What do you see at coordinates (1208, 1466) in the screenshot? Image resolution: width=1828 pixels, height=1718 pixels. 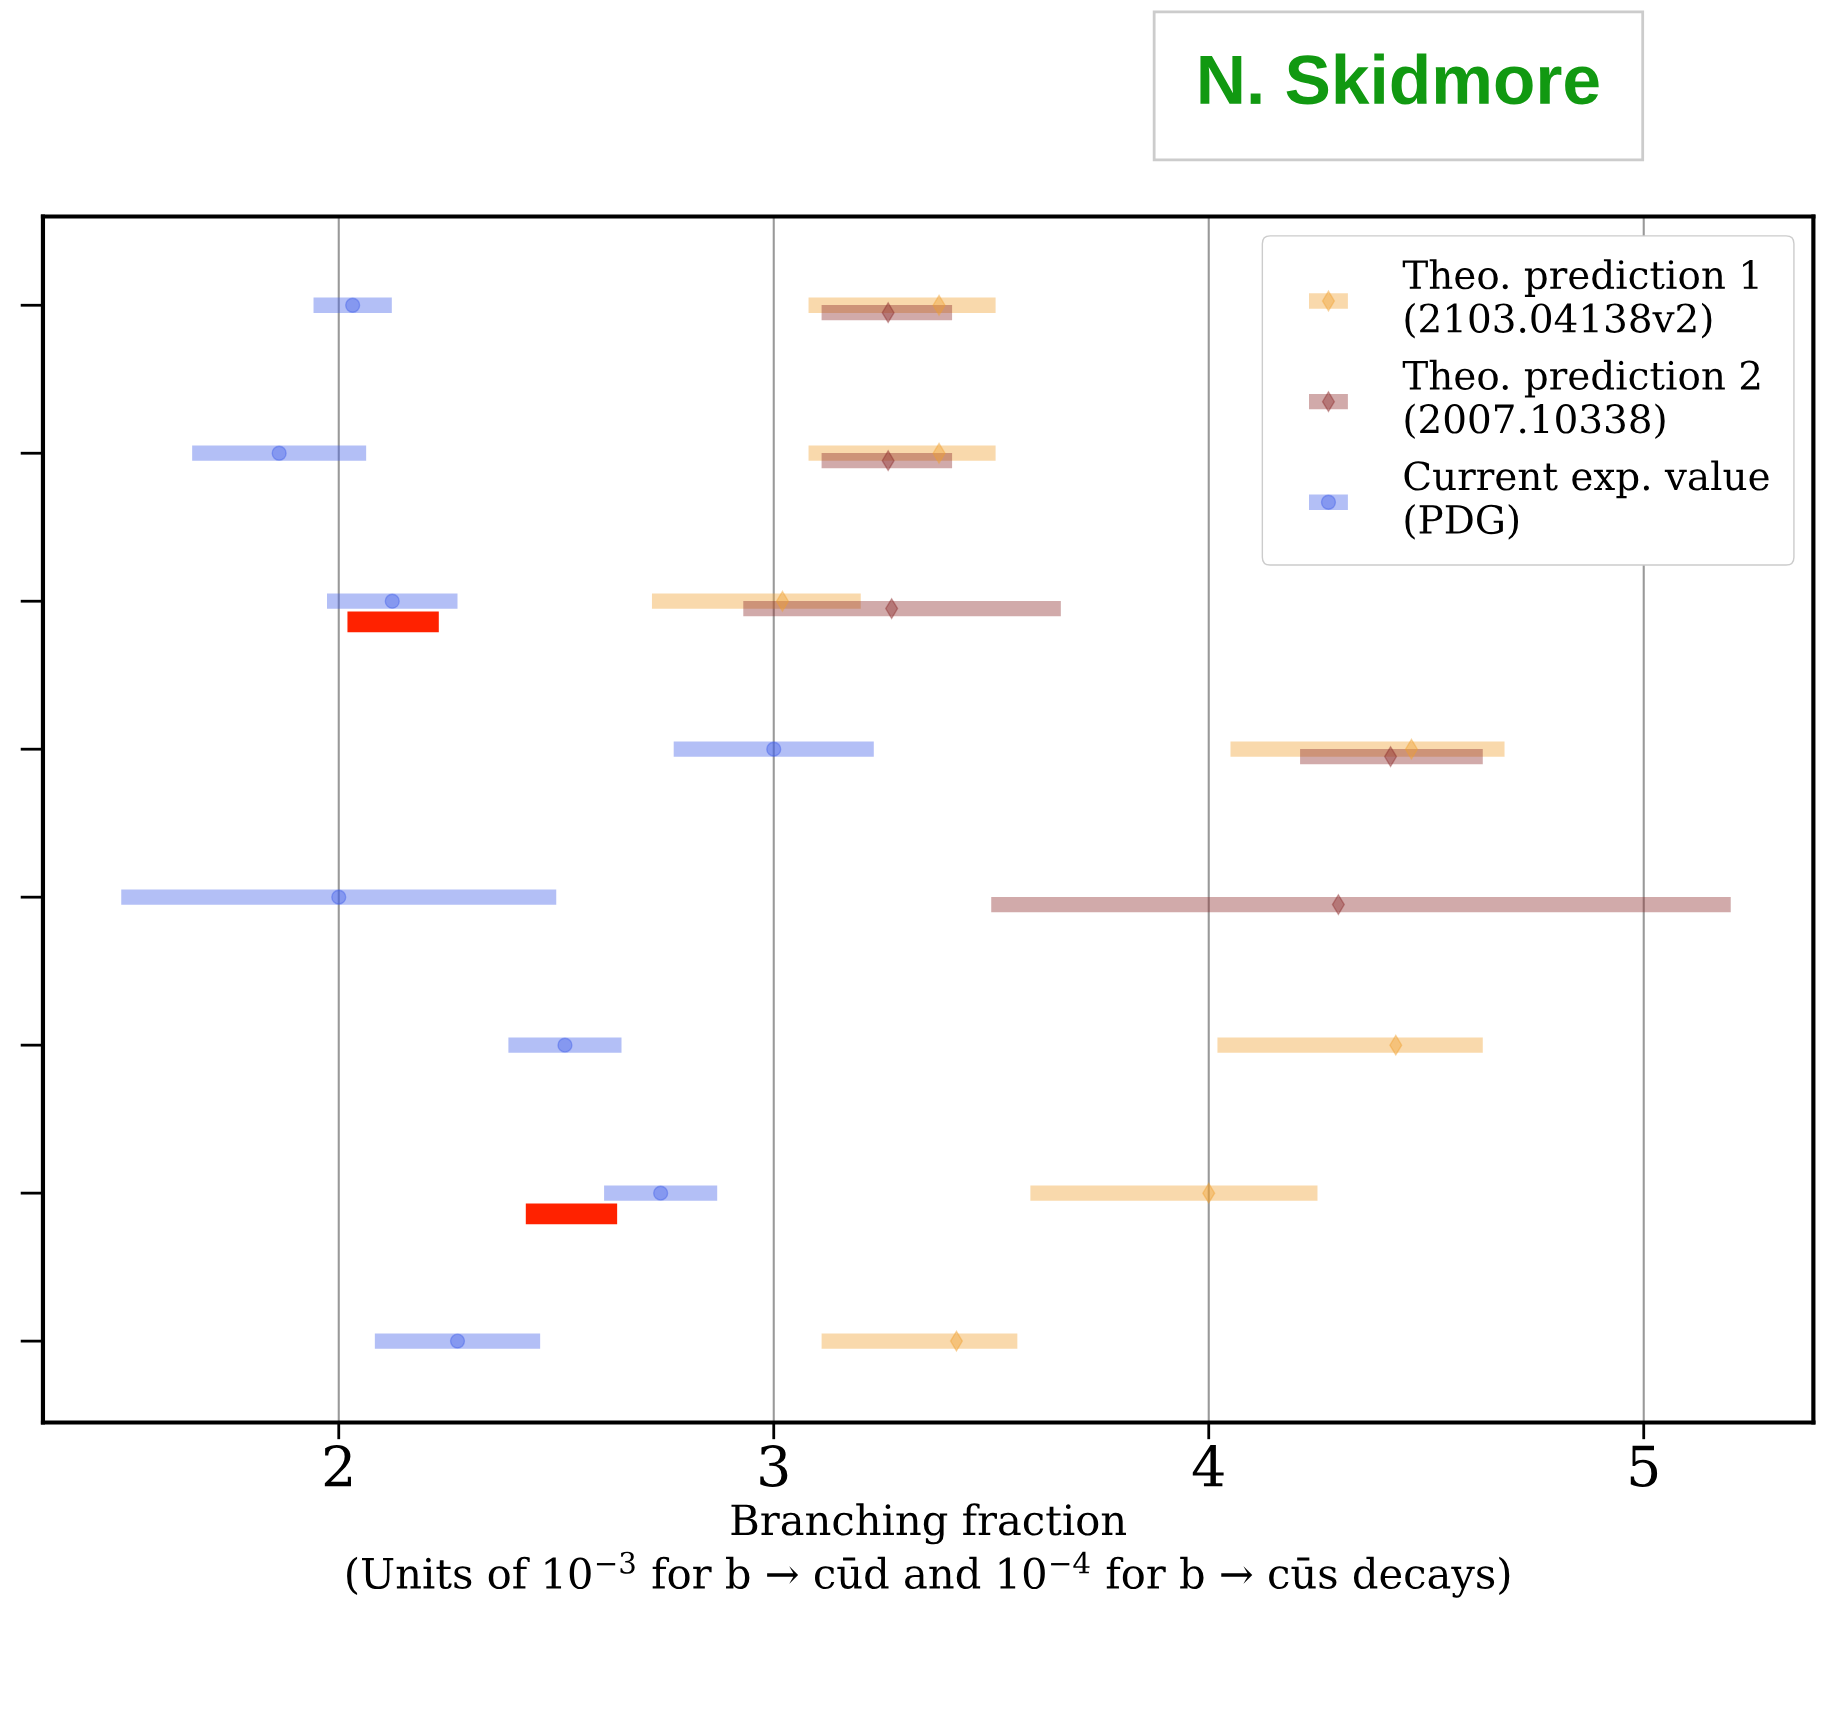 I see `x-tick-label: 4` at bounding box center [1208, 1466].